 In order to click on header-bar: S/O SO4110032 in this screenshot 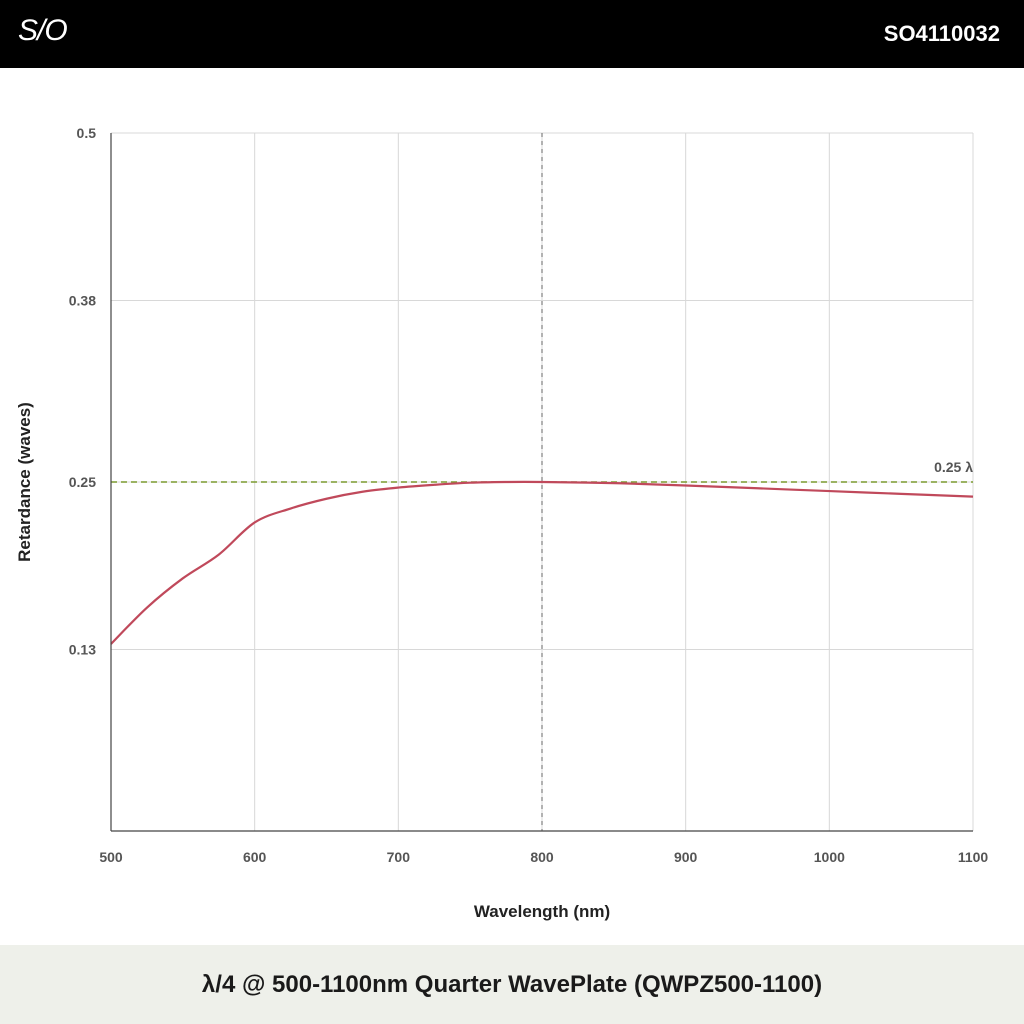, I will do `click(512, 34)`.